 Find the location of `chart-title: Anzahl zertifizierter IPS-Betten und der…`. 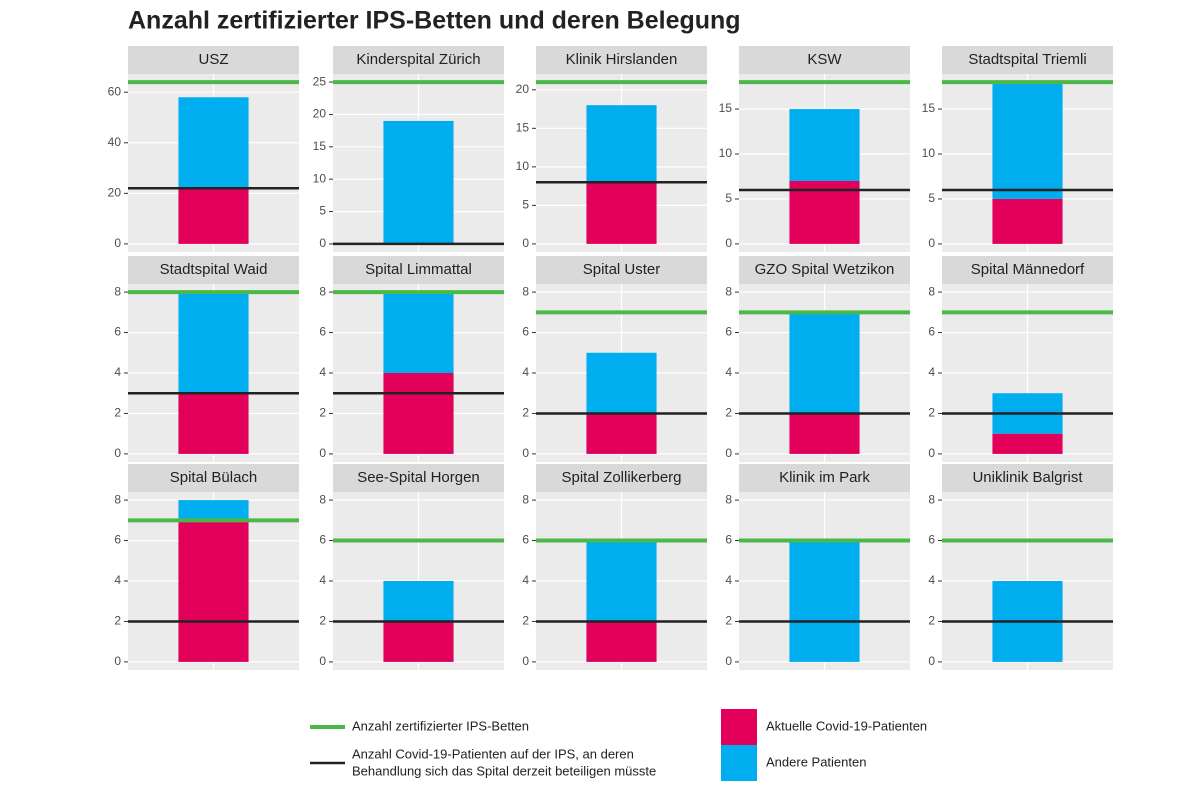

chart-title: Anzahl zertifizierter IPS-Betten und der… is located at coordinates (434, 21).